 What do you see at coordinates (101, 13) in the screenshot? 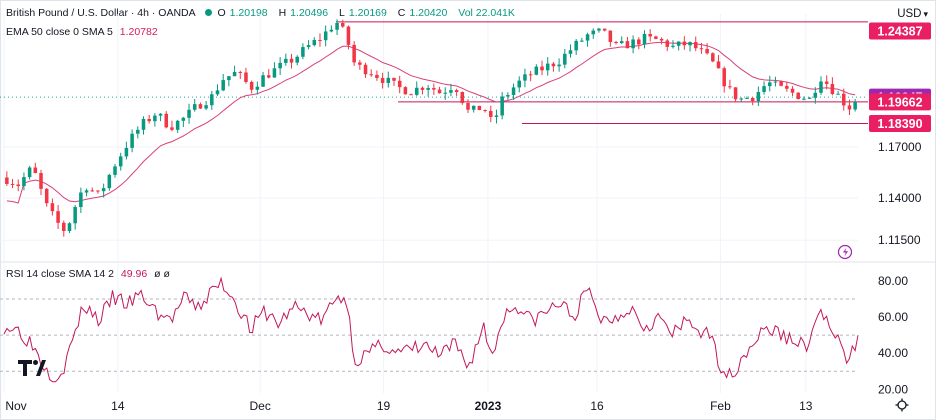
I see `symbol-title: British Pound / U.S. Dollar · 4h · OANDA` at bounding box center [101, 13].